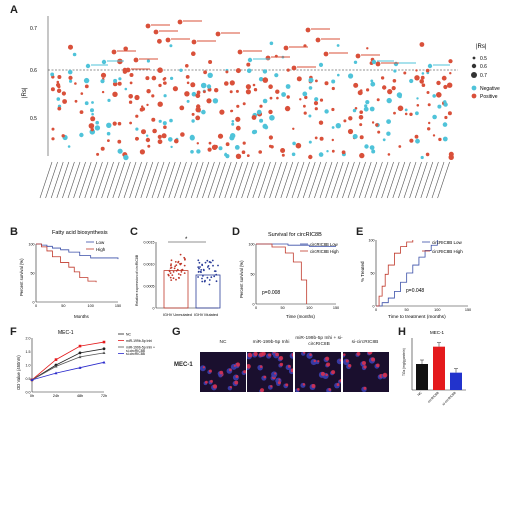 This screenshot has height=520, width=520. I want to click on panel-f-legend-label: miR-199b-5p Inhi, so click(139, 341).